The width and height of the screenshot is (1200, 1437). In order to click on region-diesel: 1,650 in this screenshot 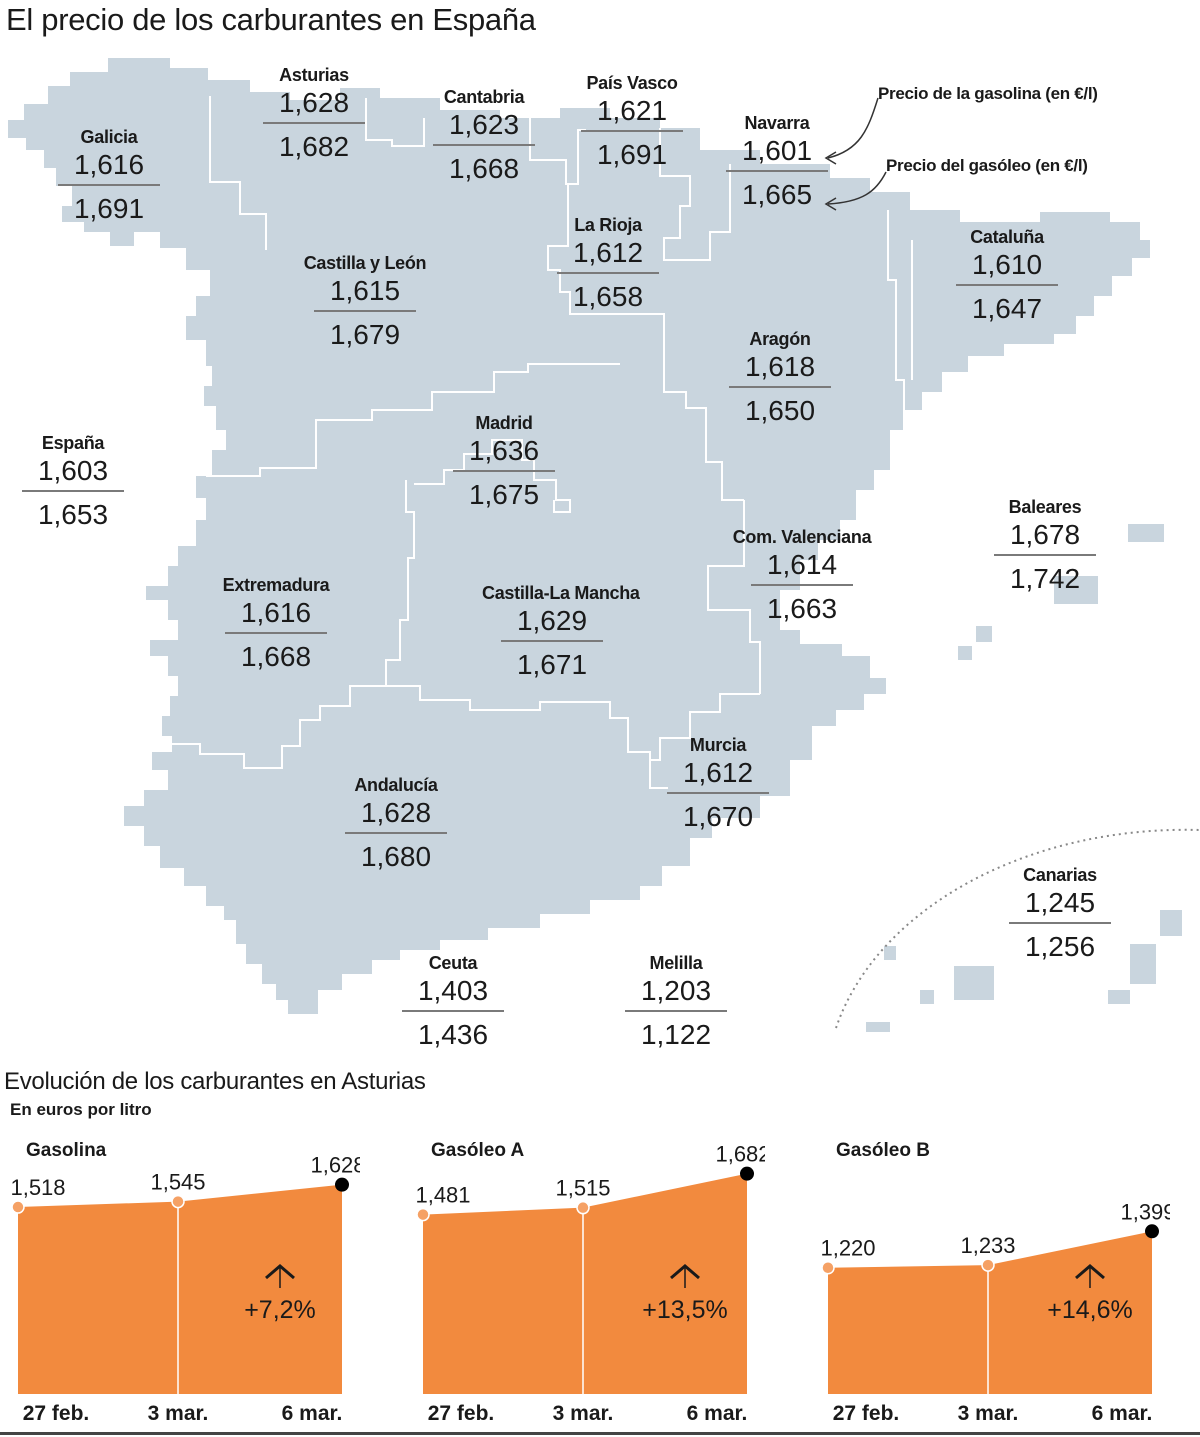, I will do `click(780, 410)`.